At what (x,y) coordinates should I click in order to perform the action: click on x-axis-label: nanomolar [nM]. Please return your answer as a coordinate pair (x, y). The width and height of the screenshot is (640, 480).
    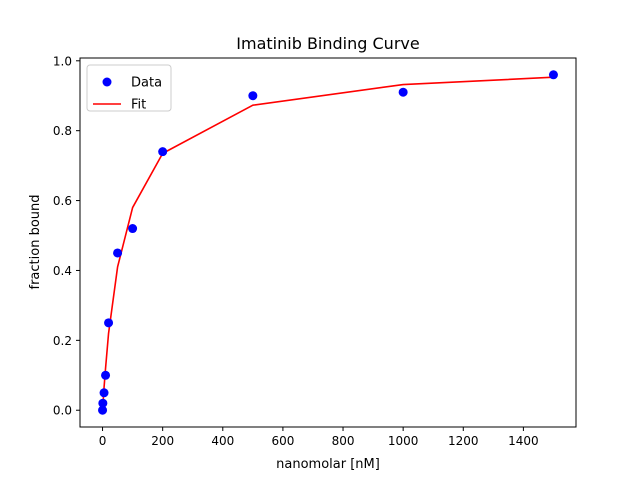
    Looking at the image, I should click on (328, 464).